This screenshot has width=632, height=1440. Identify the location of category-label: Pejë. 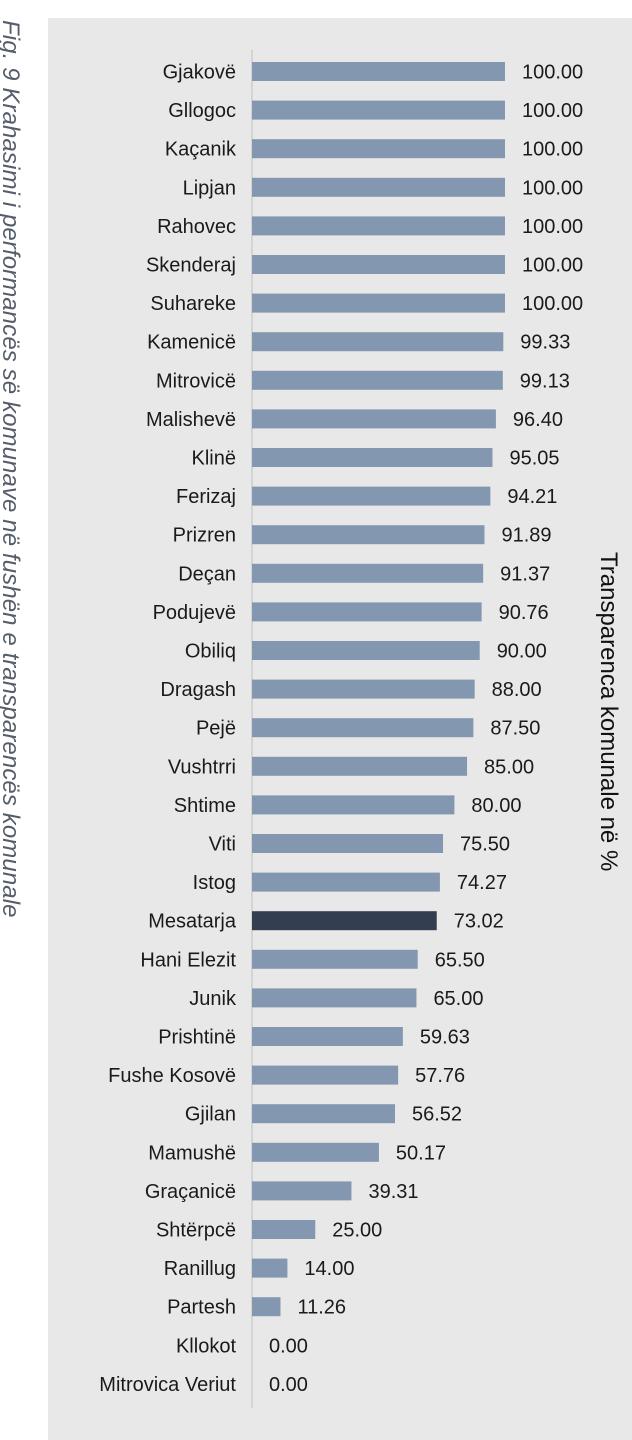
(216, 729).